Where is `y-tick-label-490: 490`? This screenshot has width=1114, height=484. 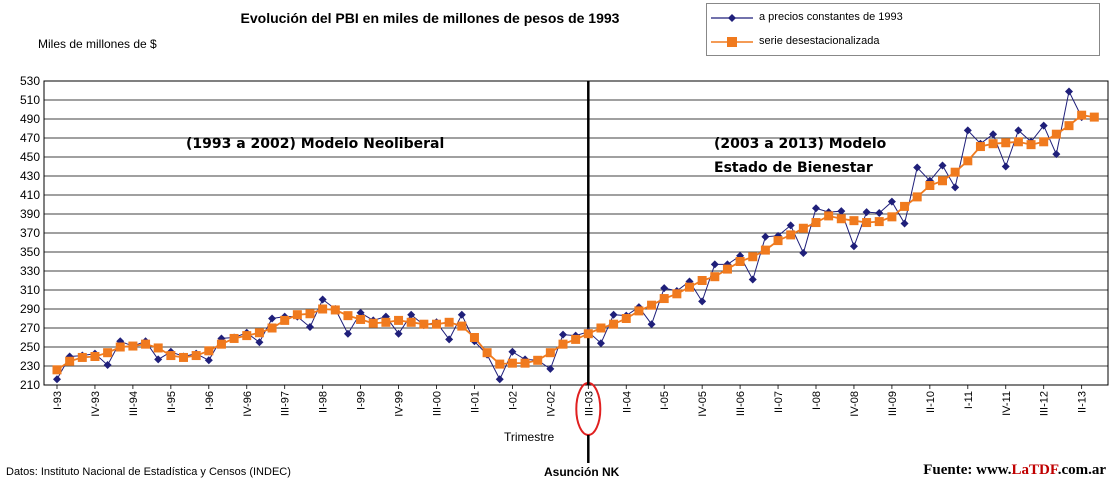 y-tick-label-490: 490 is located at coordinates (30, 119).